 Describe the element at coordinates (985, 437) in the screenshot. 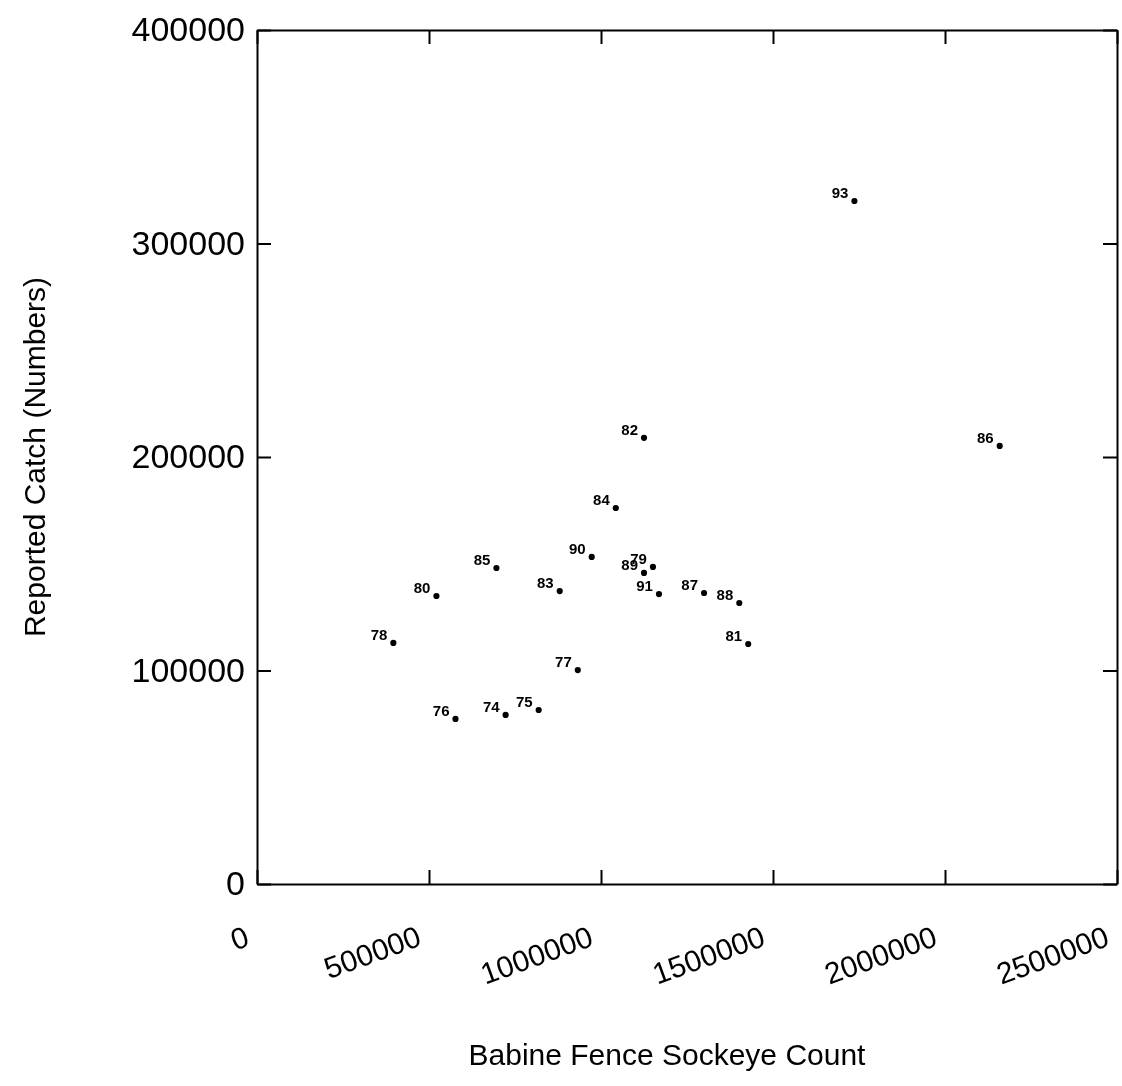

I see `annotation: 86` at that location.